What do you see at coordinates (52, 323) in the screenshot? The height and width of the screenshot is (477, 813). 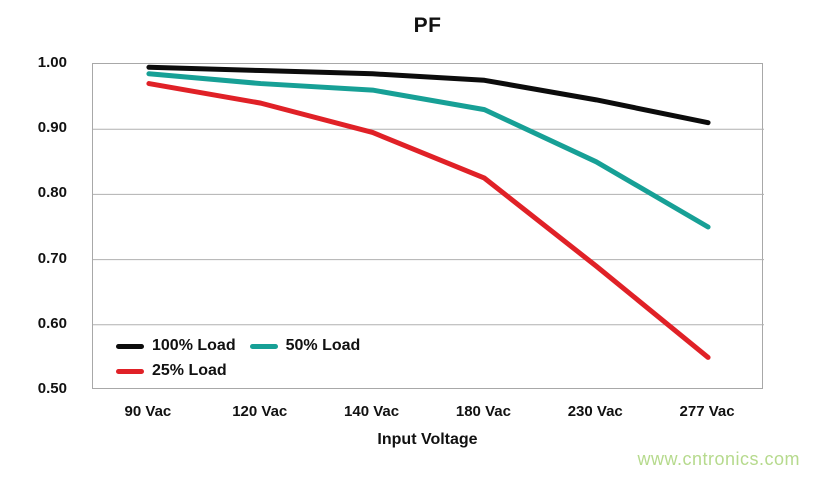 I see `y-tick-label: 0.60` at bounding box center [52, 323].